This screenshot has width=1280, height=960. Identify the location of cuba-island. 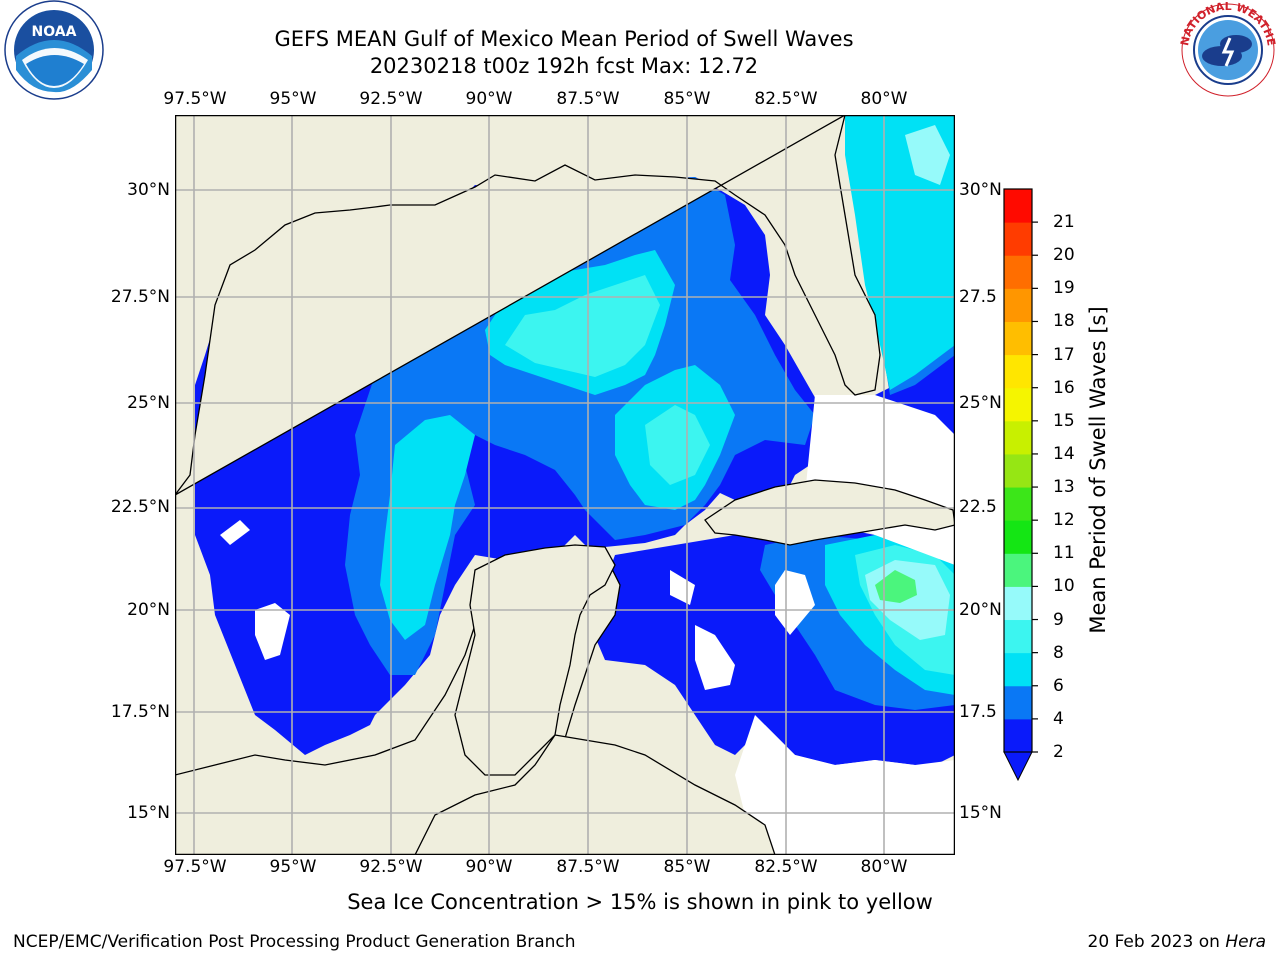
(829, 512).